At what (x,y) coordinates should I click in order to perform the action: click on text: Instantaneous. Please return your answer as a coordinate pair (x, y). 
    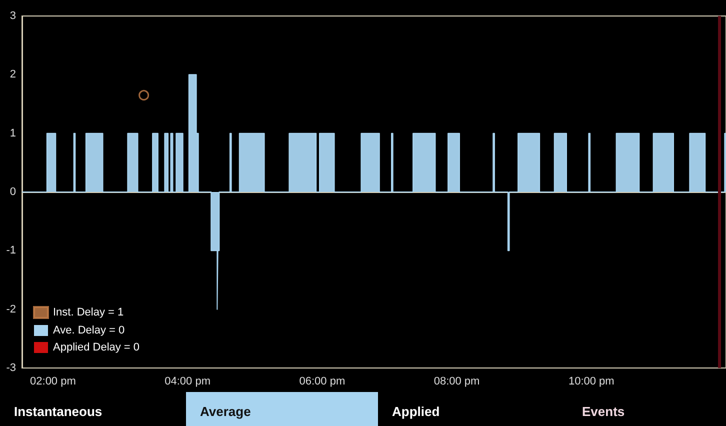
    Looking at the image, I should click on (58, 412).